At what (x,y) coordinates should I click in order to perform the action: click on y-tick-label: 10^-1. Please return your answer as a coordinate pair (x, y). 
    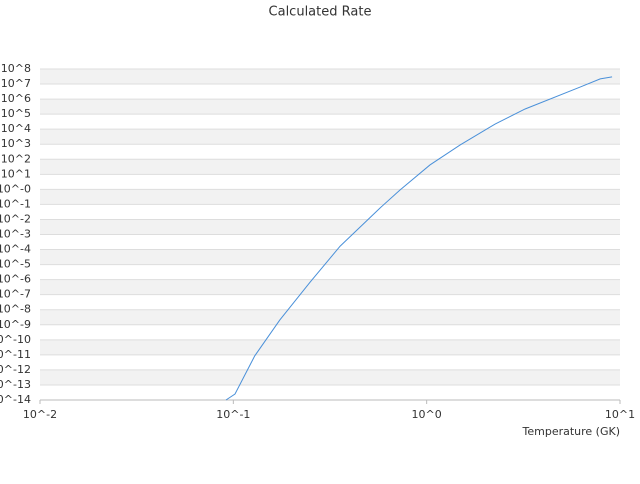
    Looking at the image, I should click on (15, 203).